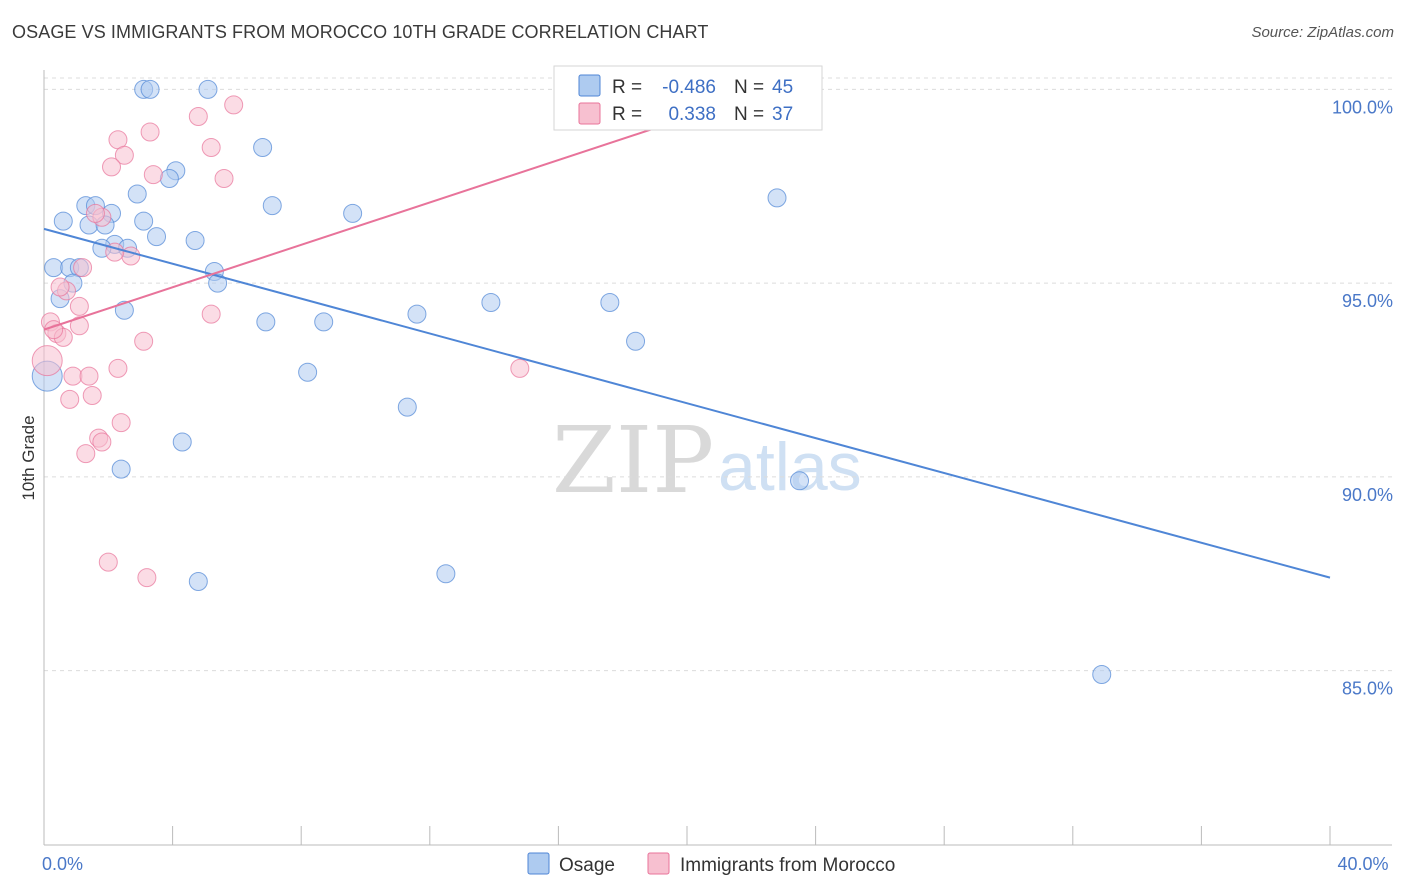 The image size is (1406, 892). I want to click on legend: Osage Immigrants from Morocco, so click(711, 864).